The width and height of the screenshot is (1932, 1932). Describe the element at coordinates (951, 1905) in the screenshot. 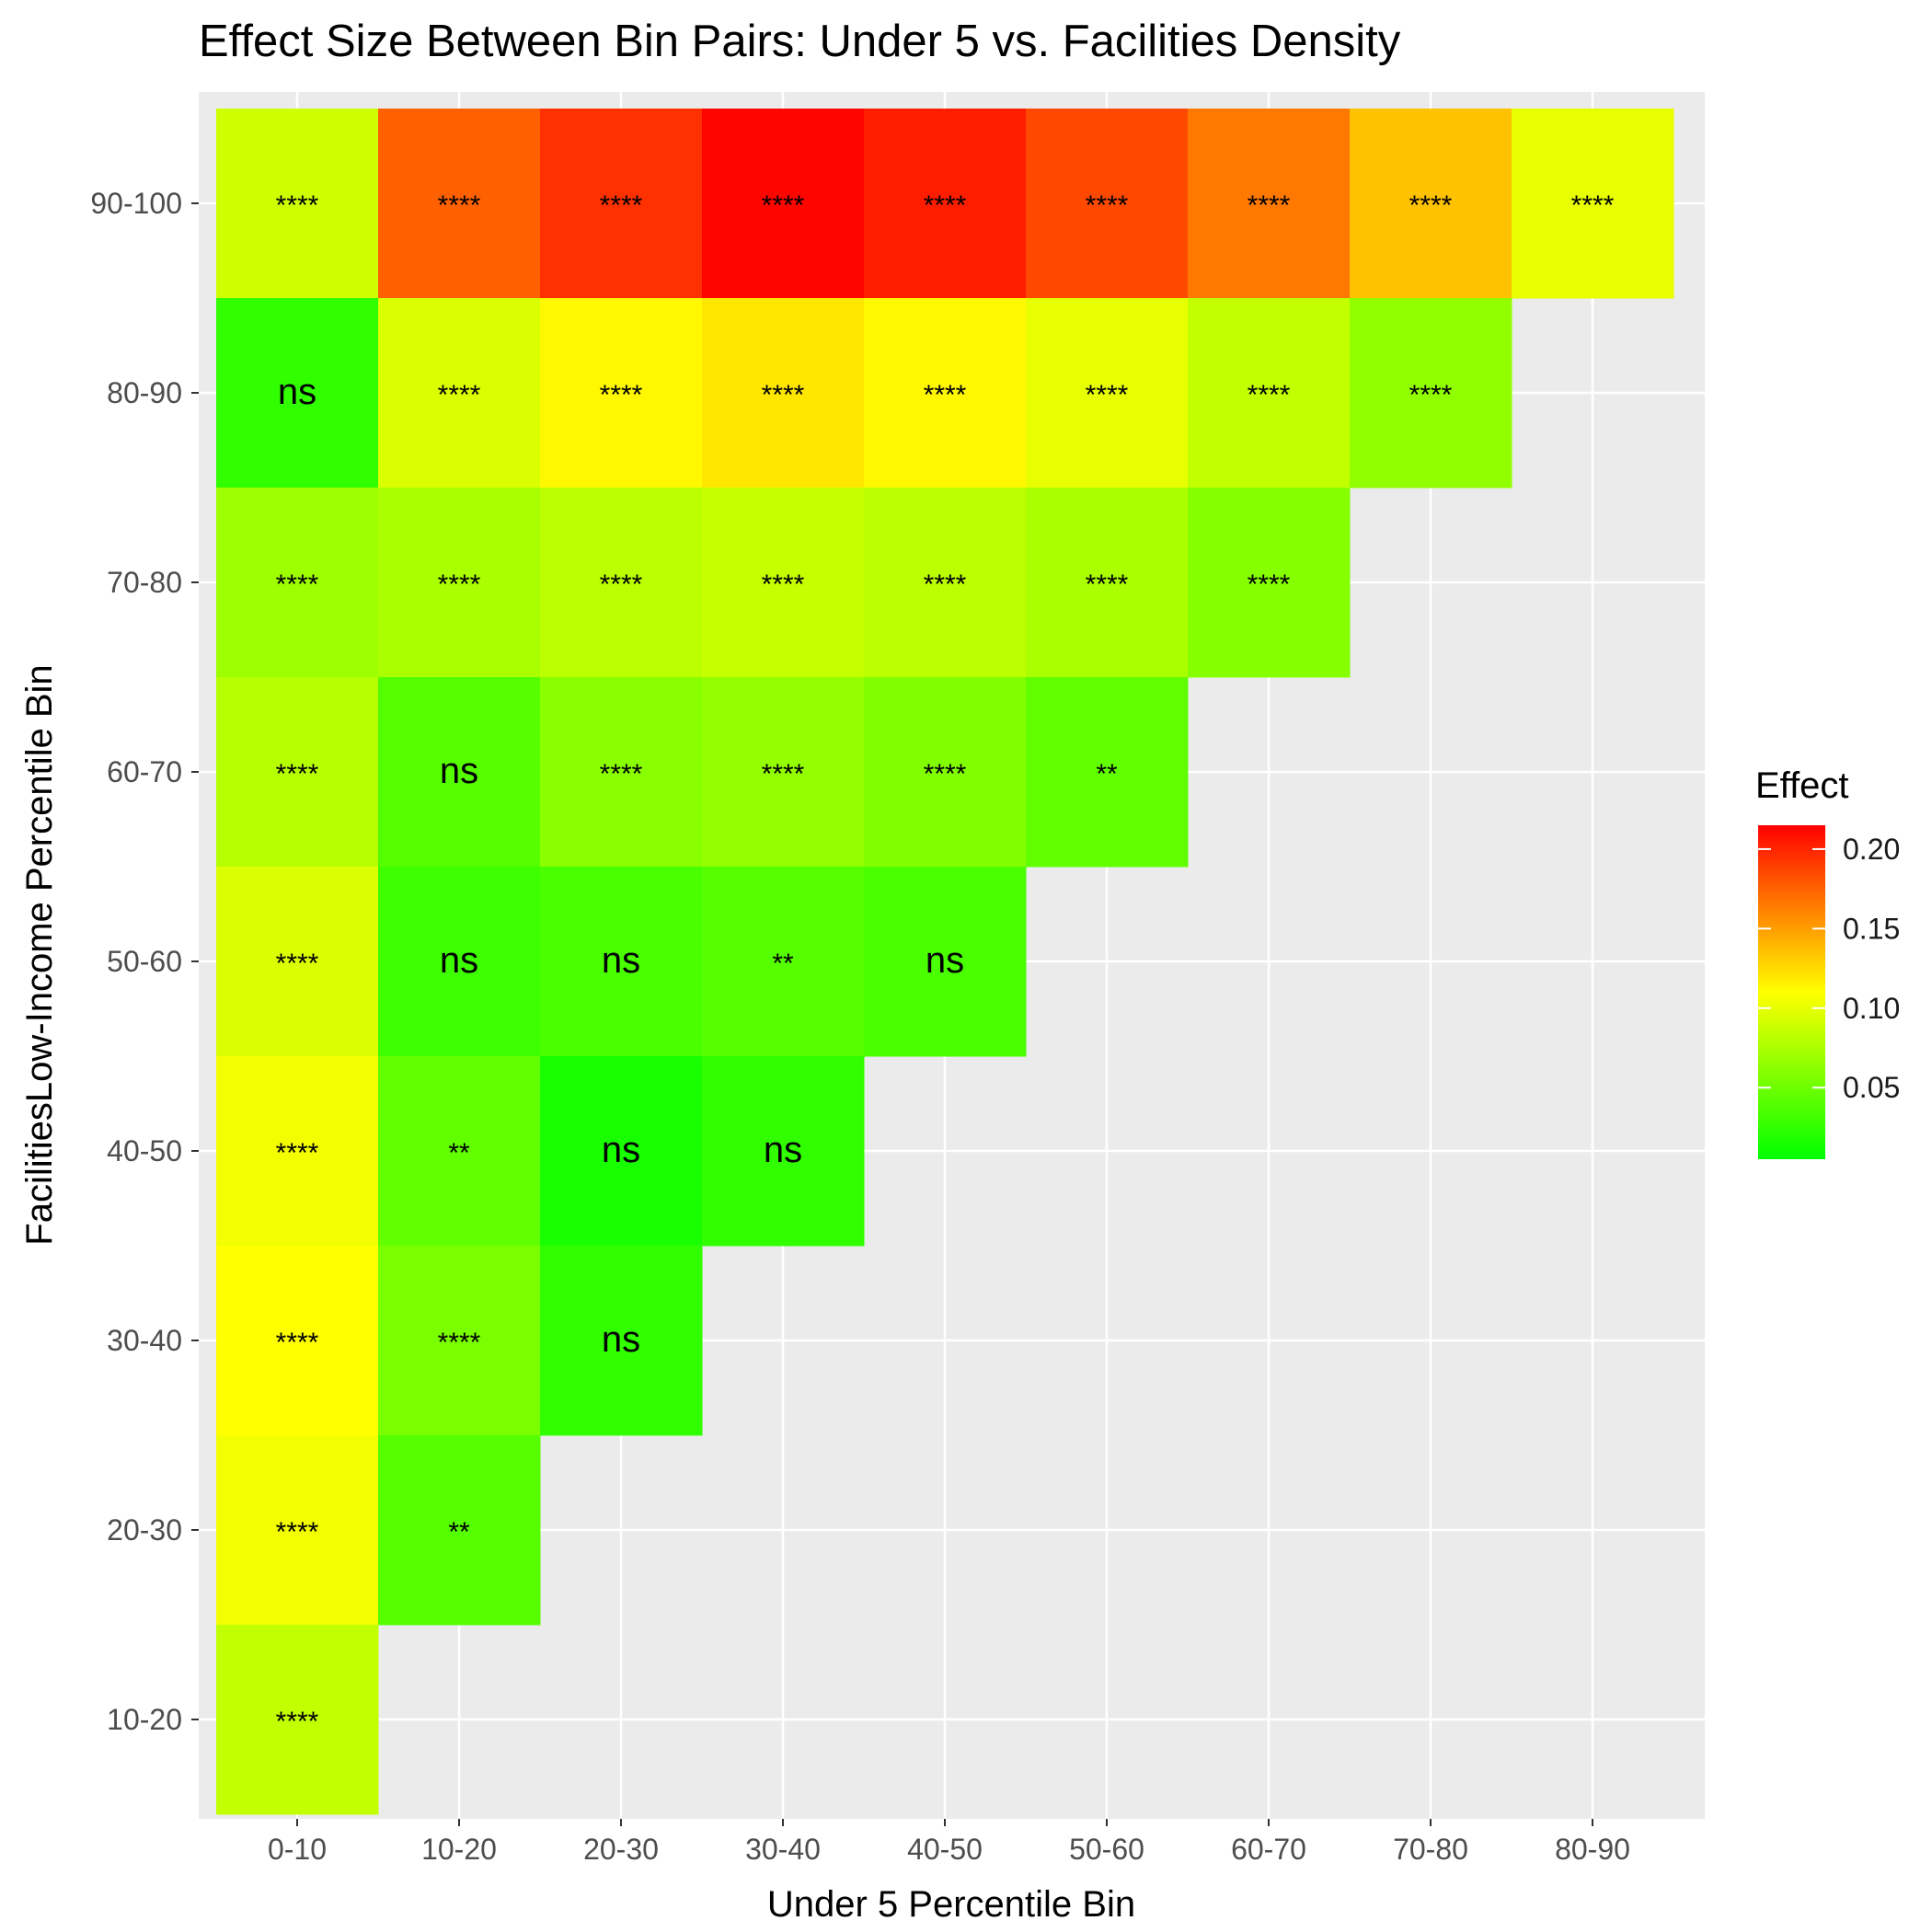

I see `x-axis-title: Under 5 Percentile Bin` at that location.